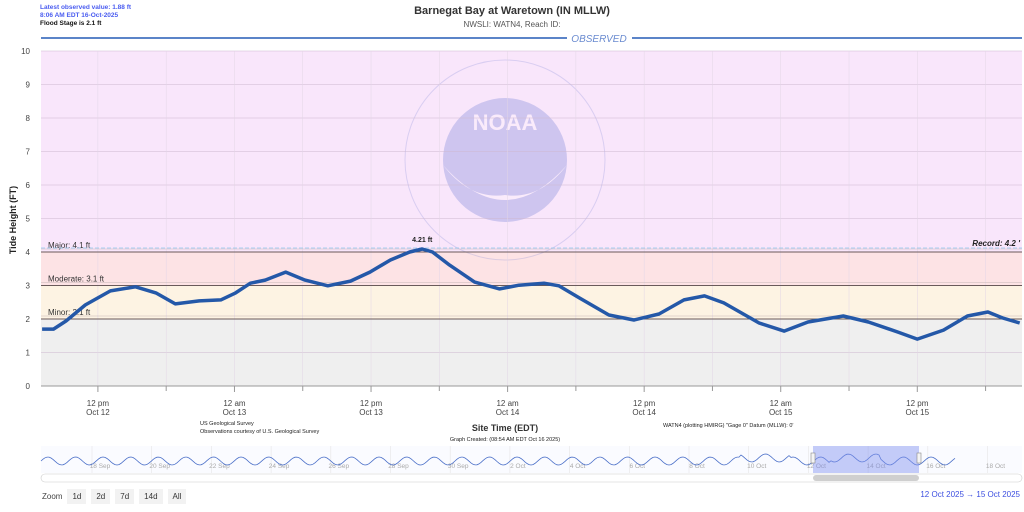 The image size is (1024, 512). I want to click on y-tick-label: 8, so click(28, 118).